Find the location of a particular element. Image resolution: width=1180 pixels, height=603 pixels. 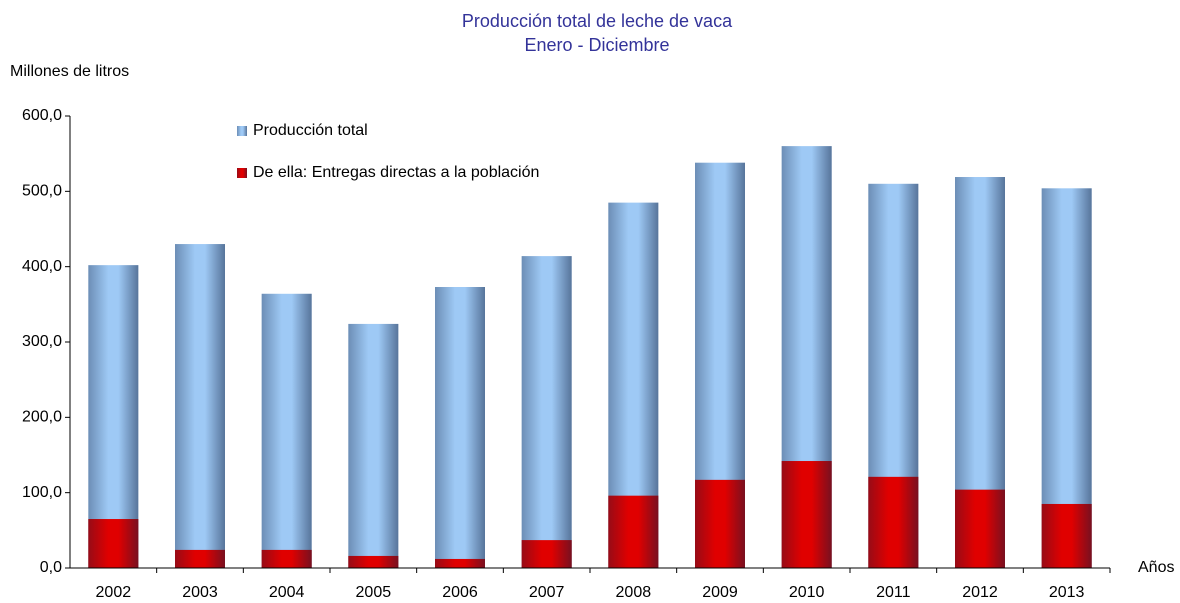

y-axis-label: Millones de litros is located at coordinates (69, 71).